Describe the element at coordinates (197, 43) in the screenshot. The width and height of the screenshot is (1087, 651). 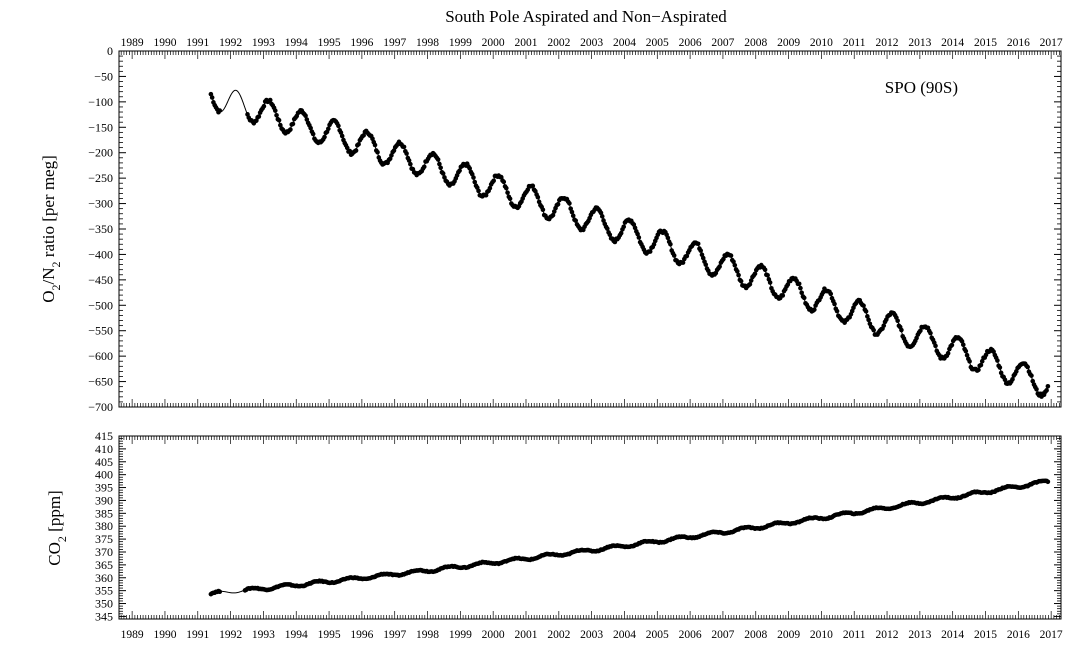
I see `x-tick-label-top: 1991` at that location.